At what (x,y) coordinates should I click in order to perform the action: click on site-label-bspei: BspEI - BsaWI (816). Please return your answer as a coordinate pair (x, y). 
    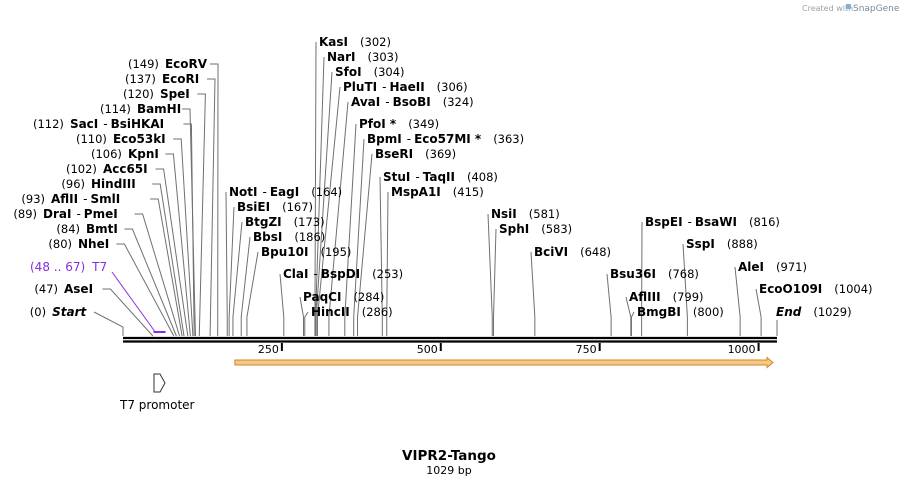
    Looking at the image, I should click on (712, 222).